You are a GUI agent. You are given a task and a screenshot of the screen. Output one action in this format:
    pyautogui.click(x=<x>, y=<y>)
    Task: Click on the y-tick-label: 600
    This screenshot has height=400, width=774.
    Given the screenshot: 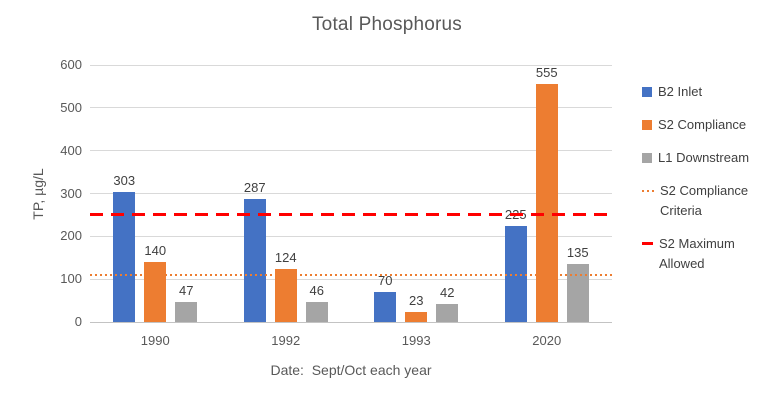 What is the action you would take?
    pyautogui.click(x=71, y=64)
    